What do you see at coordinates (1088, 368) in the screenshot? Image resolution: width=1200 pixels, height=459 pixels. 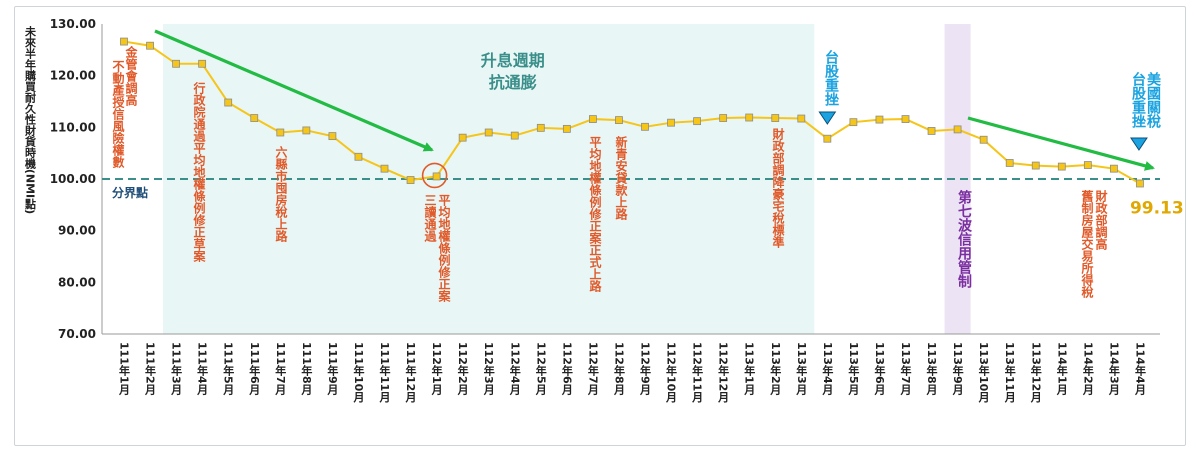 I see `x-tick-label: 114年2月` at bounding box center [1088, 368].